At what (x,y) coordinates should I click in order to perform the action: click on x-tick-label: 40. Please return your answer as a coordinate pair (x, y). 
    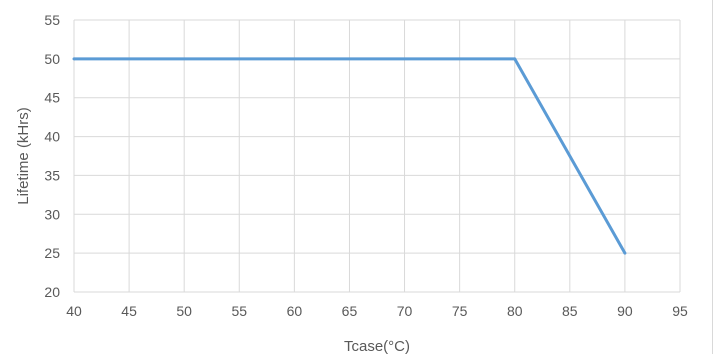
    Looking at the image, I should click on (74, 311).